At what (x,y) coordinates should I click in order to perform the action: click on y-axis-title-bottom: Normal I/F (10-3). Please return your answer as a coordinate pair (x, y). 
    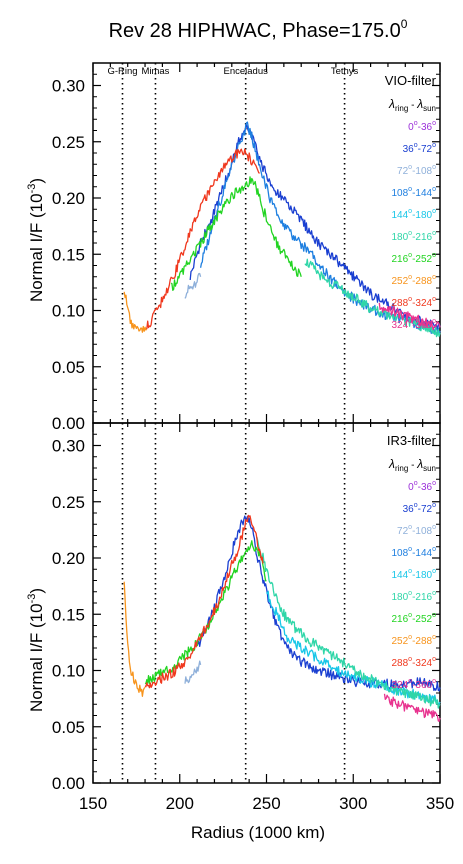
    Looking at the image, I should click on (36, 650).